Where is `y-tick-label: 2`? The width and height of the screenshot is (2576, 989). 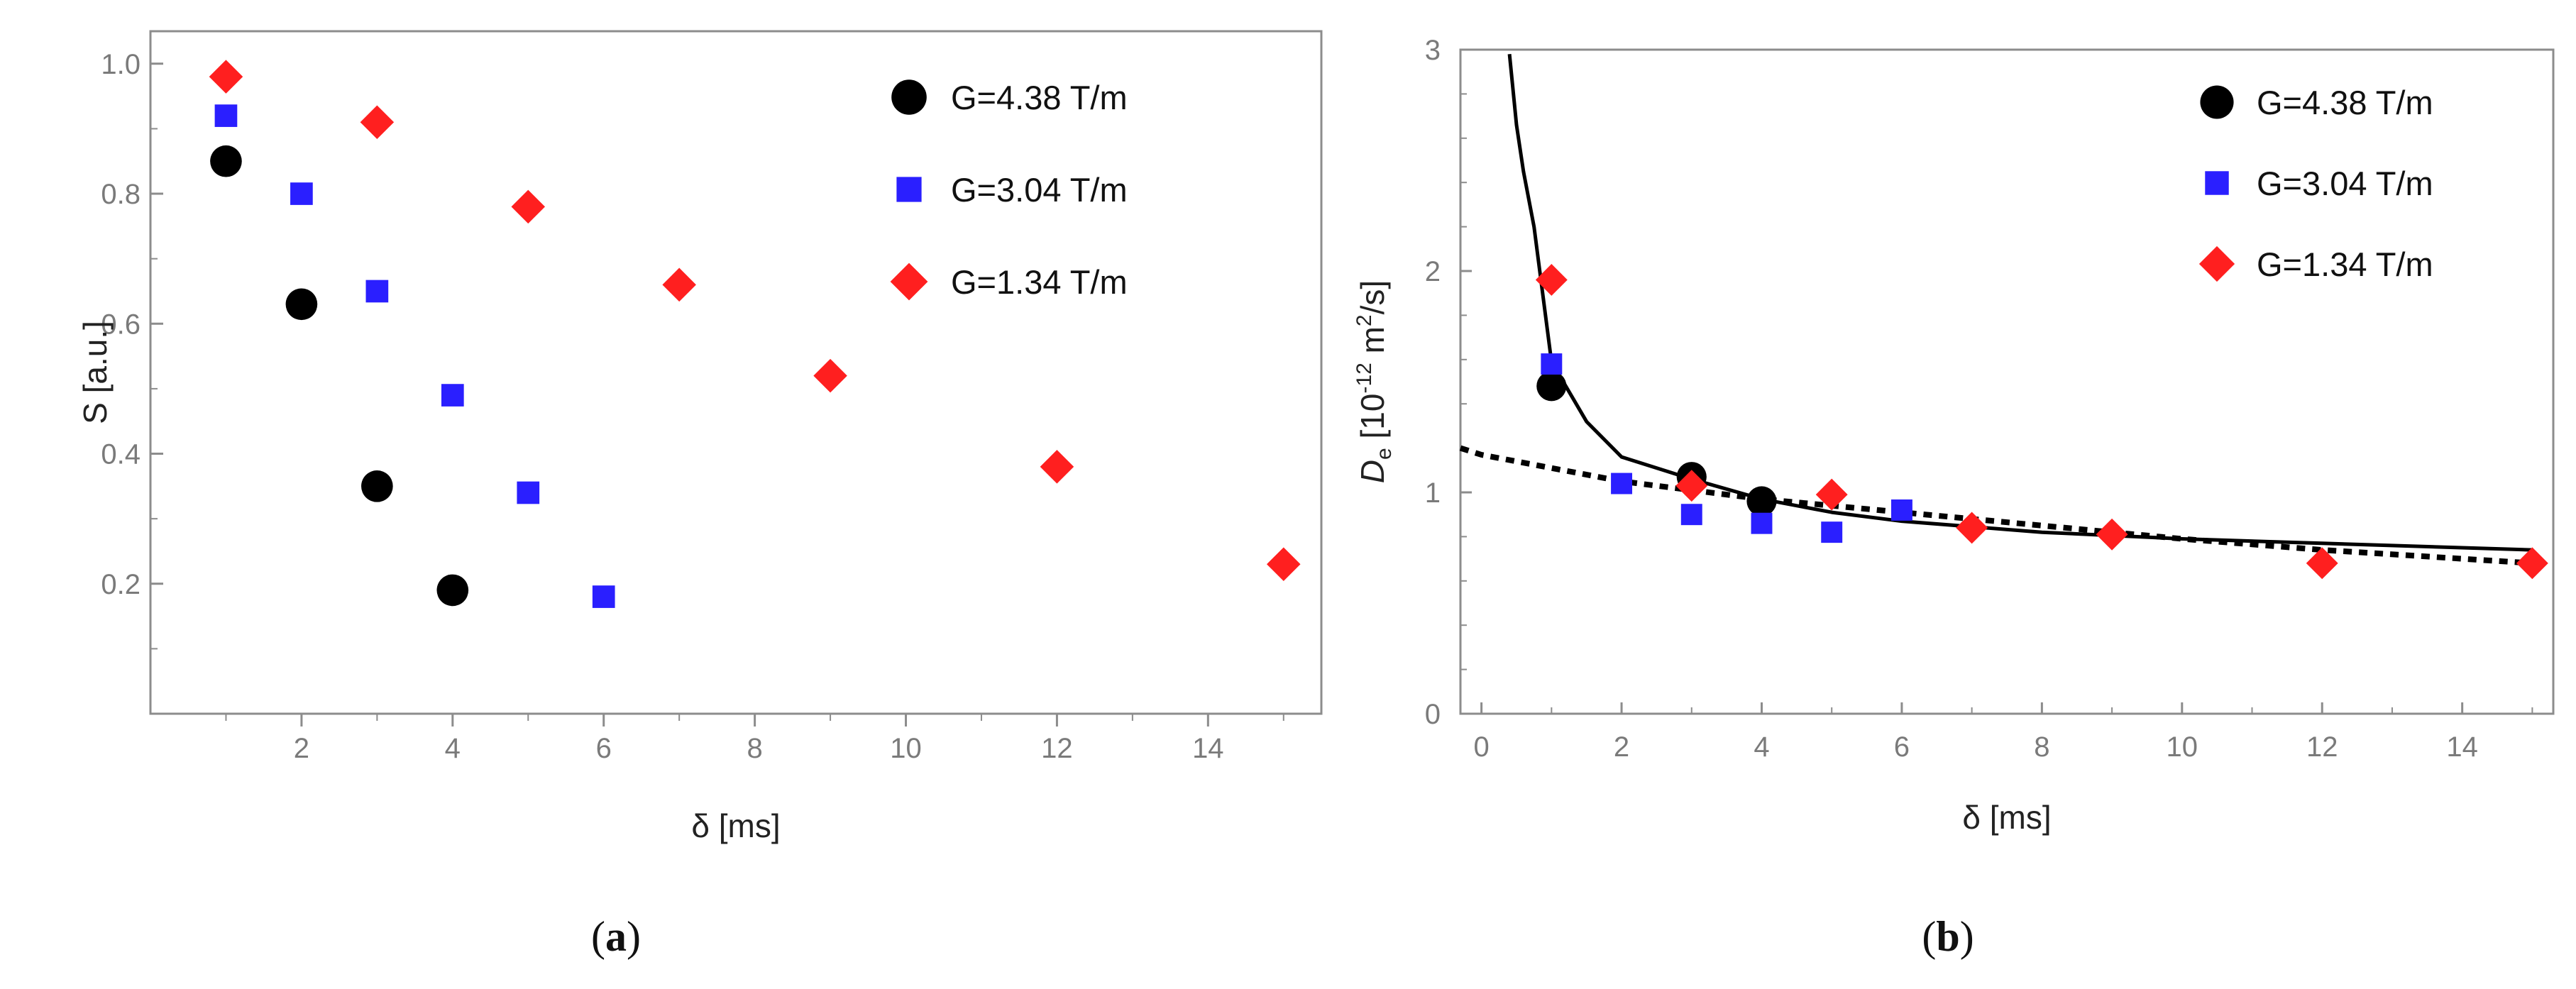
y-tick-label: 2 is located at coordinates (1433, 271).